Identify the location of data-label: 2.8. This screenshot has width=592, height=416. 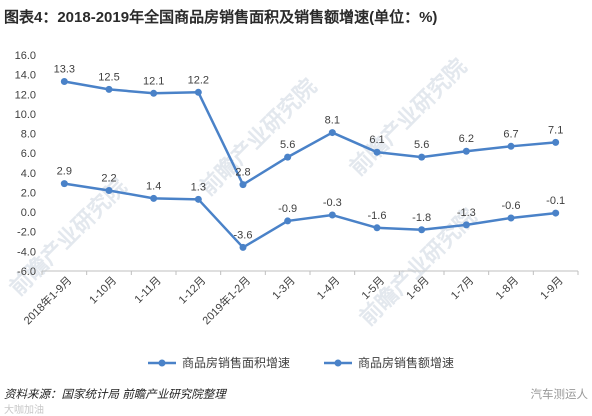
(242, 173).